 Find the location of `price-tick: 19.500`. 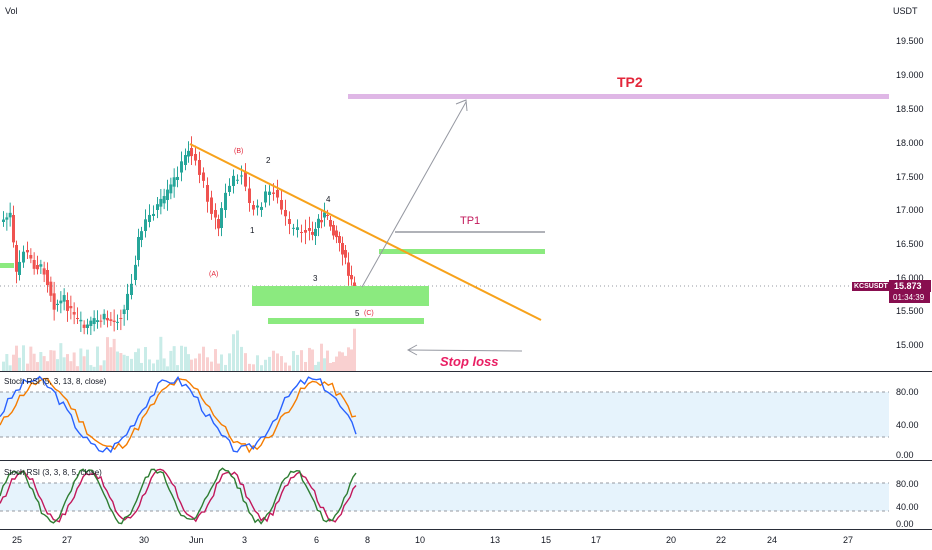

price-tick: 19.500 is located at coordinates (910, 41).